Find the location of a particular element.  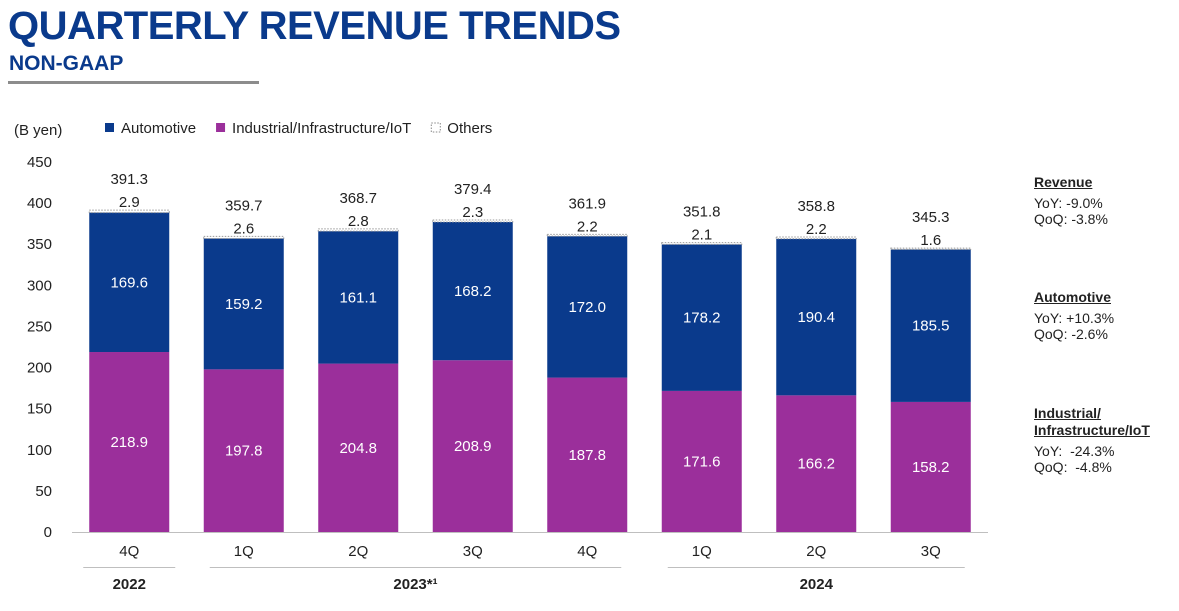

y-tick-label: 300 is located at coordinates (39, 285).